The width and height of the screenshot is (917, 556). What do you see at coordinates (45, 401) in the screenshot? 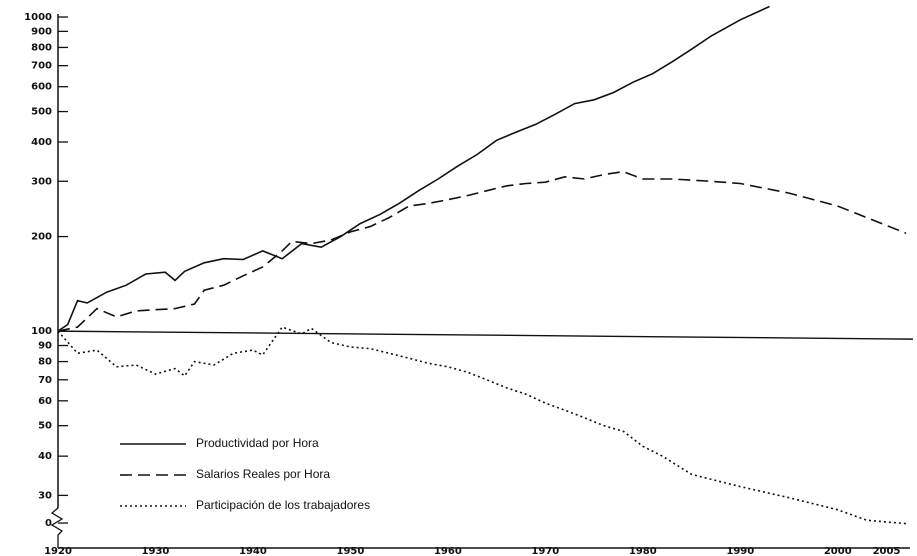
I see `y-tick-label: 60` at bounding box center [45, 401].